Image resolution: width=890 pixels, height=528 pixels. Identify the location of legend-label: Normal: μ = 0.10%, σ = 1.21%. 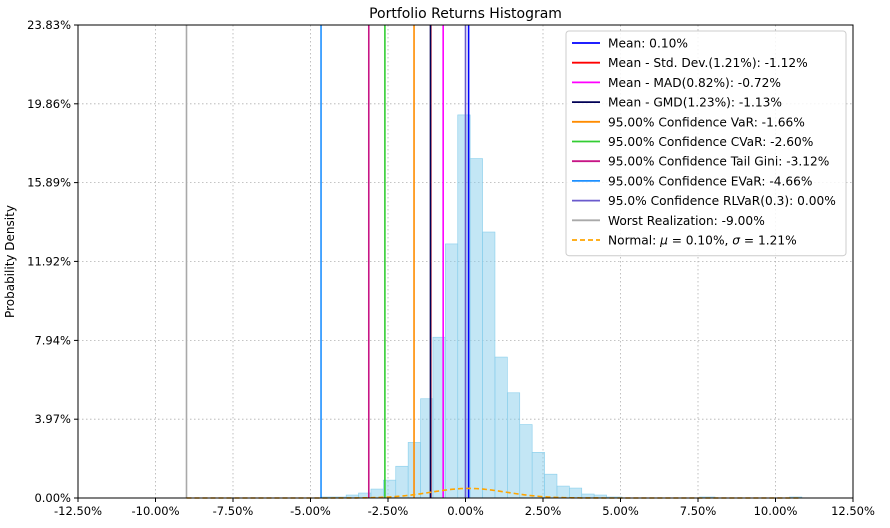
(702, 241).